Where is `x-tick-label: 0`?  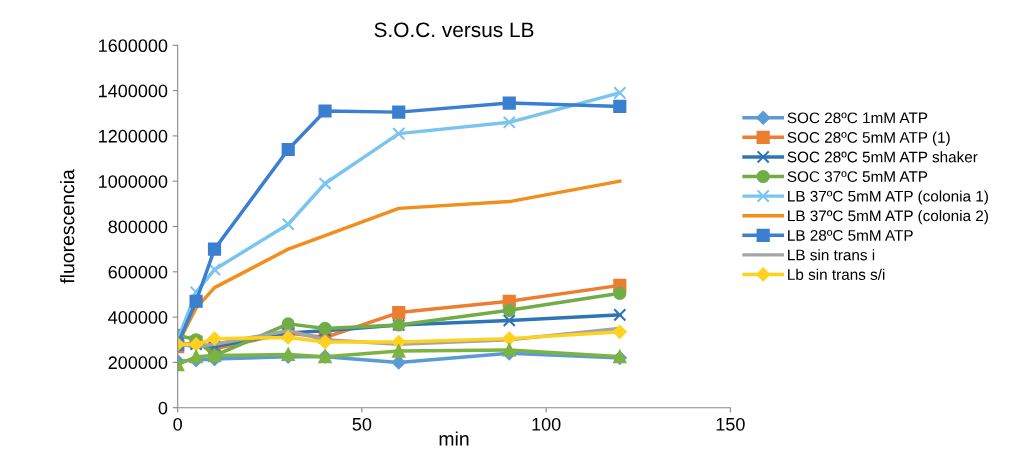
x-tick-label: 0 is located at coordinates (177, 424).